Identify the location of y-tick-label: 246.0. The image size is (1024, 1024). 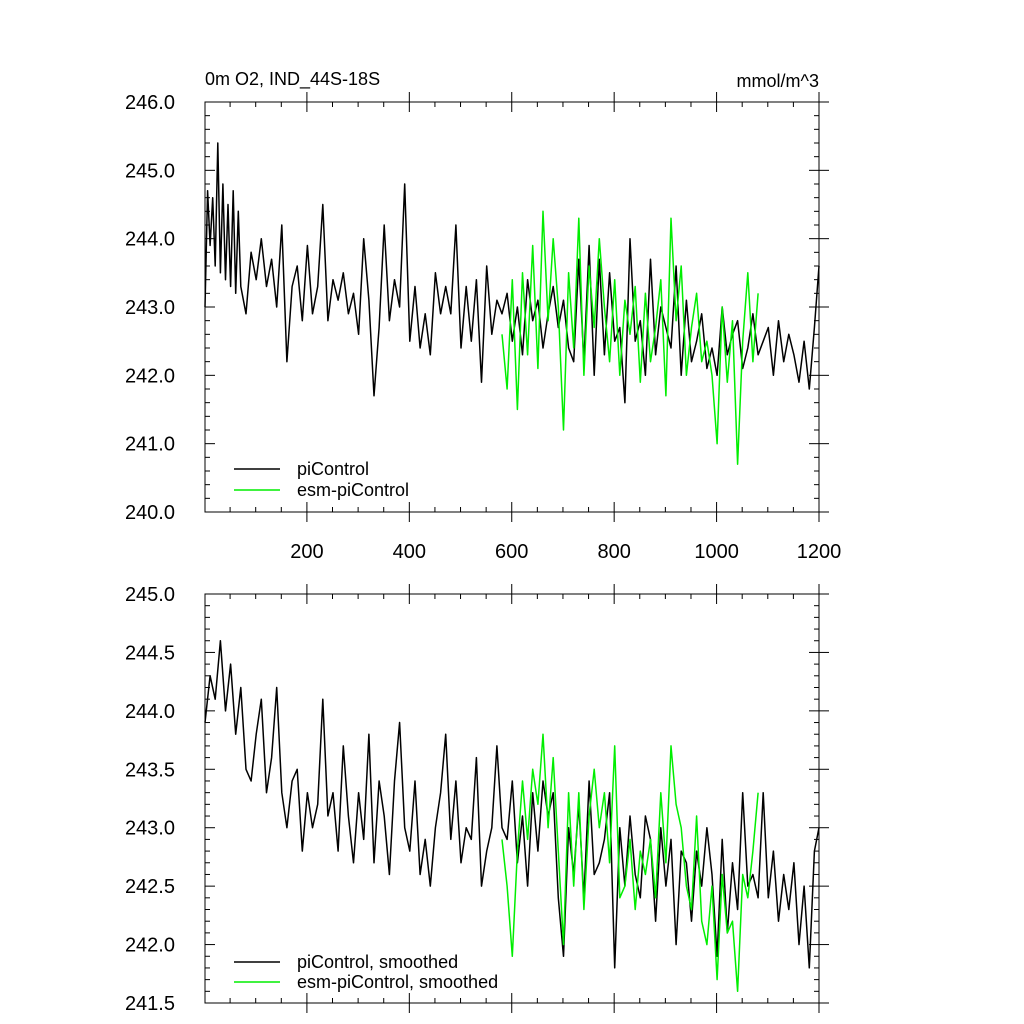
(150, 103).